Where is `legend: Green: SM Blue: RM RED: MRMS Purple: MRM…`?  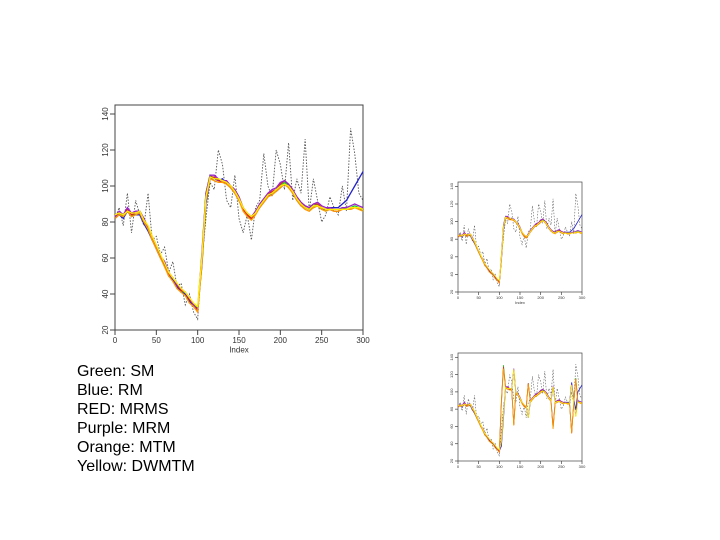
legend: Green: SM Blue: RM RED: MRMS Purple: MRM… is located at coordinates (136, 419).